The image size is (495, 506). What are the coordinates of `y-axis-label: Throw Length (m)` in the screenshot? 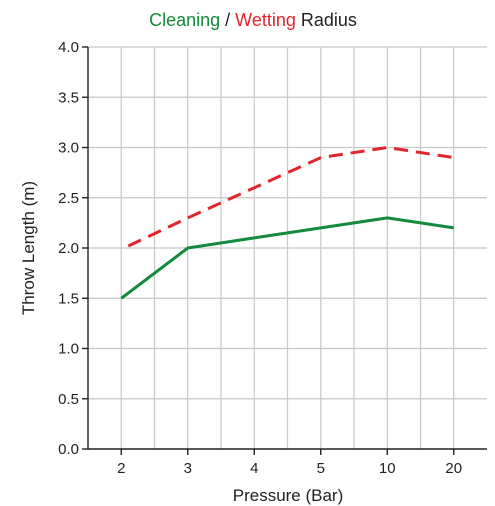 It's located at (28, 248).